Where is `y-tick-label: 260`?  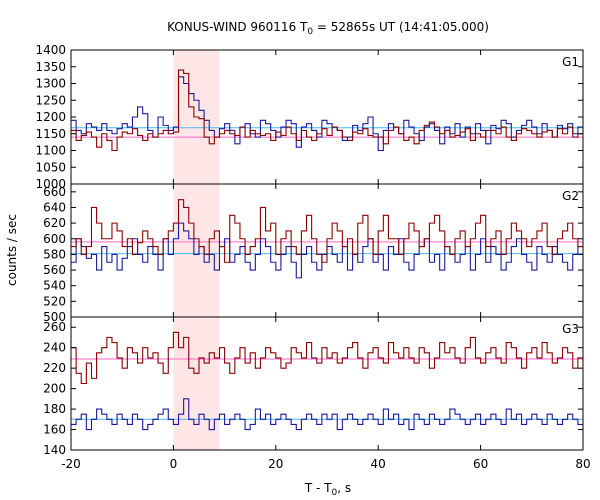
y-tick-label: 260 is located at coordinates (54, 327).